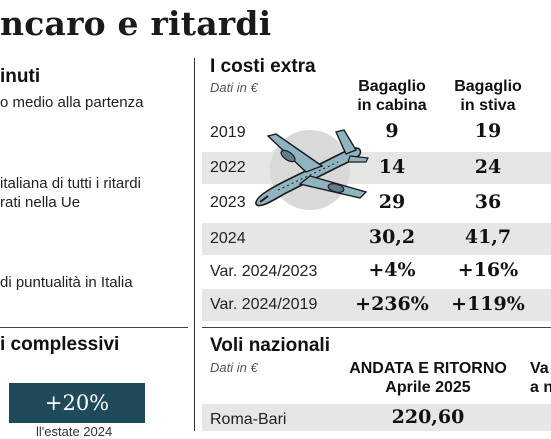 The height and width of the screenshot is (439, 551). Describe the element at coordinates (264, 304) in the screenshot. I see `row-label: Var. 2024/2019` at that location.